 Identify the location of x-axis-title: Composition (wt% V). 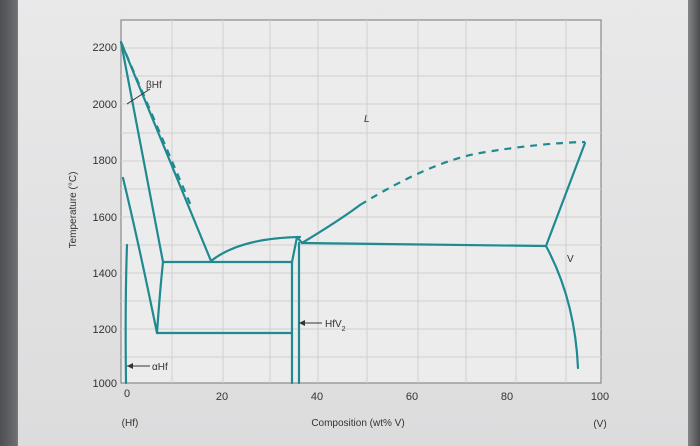
(357, 423).